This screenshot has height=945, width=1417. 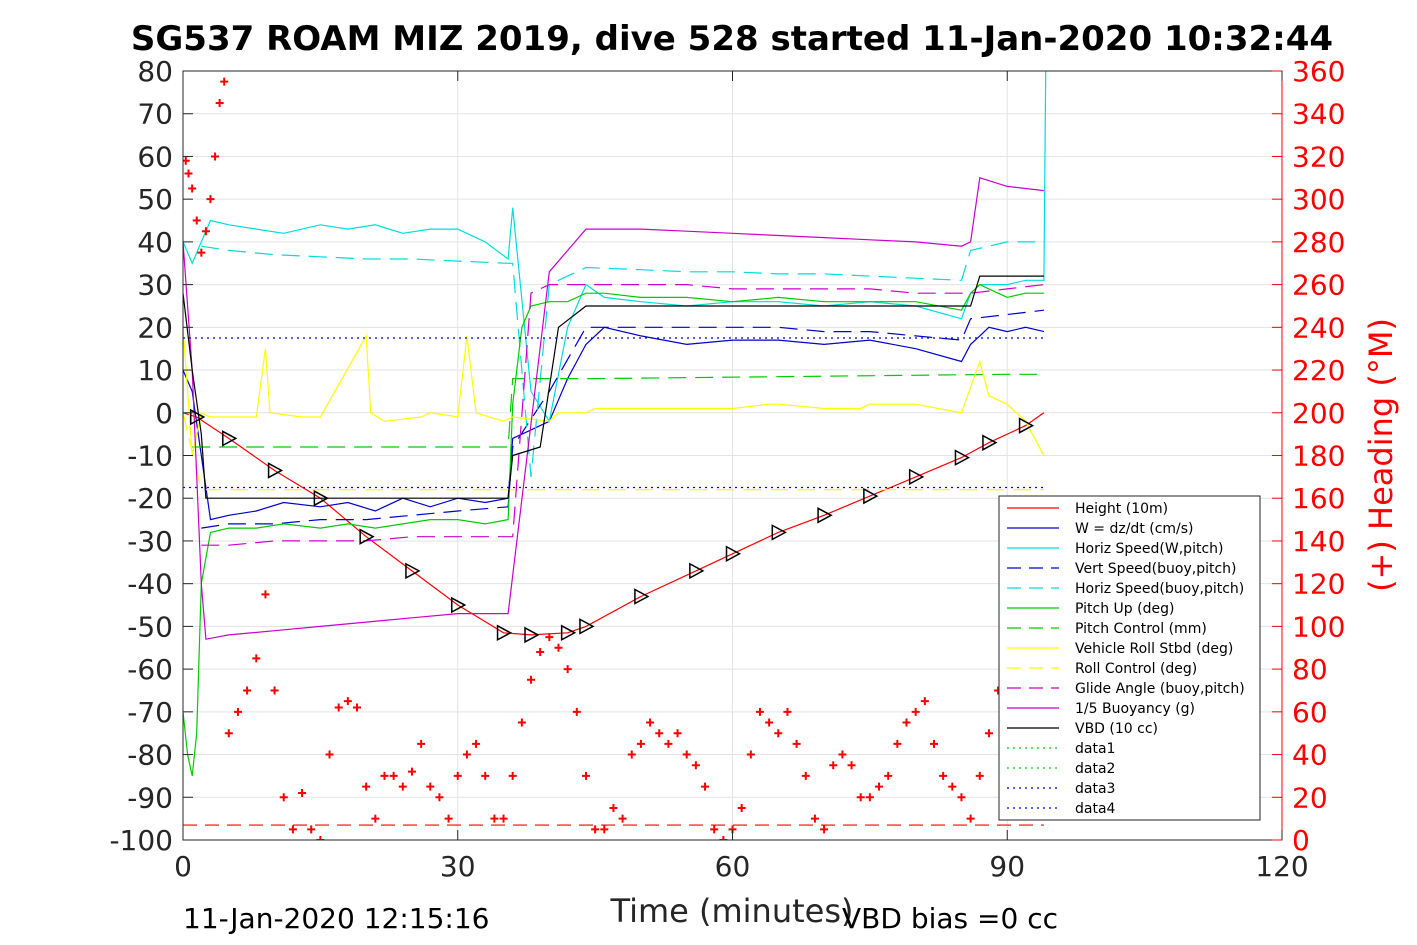 What do you see at coordinates (150, 669) in the screenshot?
I see `y-left-tick-label: -60` at bounding box center [150, 669].